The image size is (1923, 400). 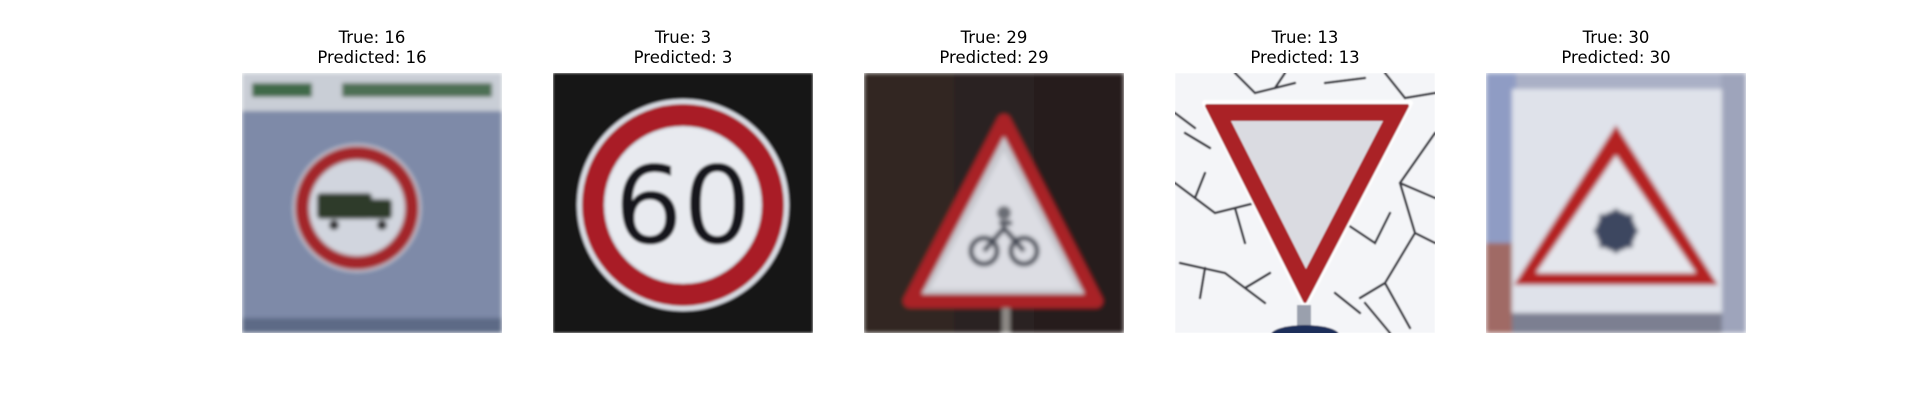 I want to click on predicted-label: Predicted: 29, so click(x=994, y=57).